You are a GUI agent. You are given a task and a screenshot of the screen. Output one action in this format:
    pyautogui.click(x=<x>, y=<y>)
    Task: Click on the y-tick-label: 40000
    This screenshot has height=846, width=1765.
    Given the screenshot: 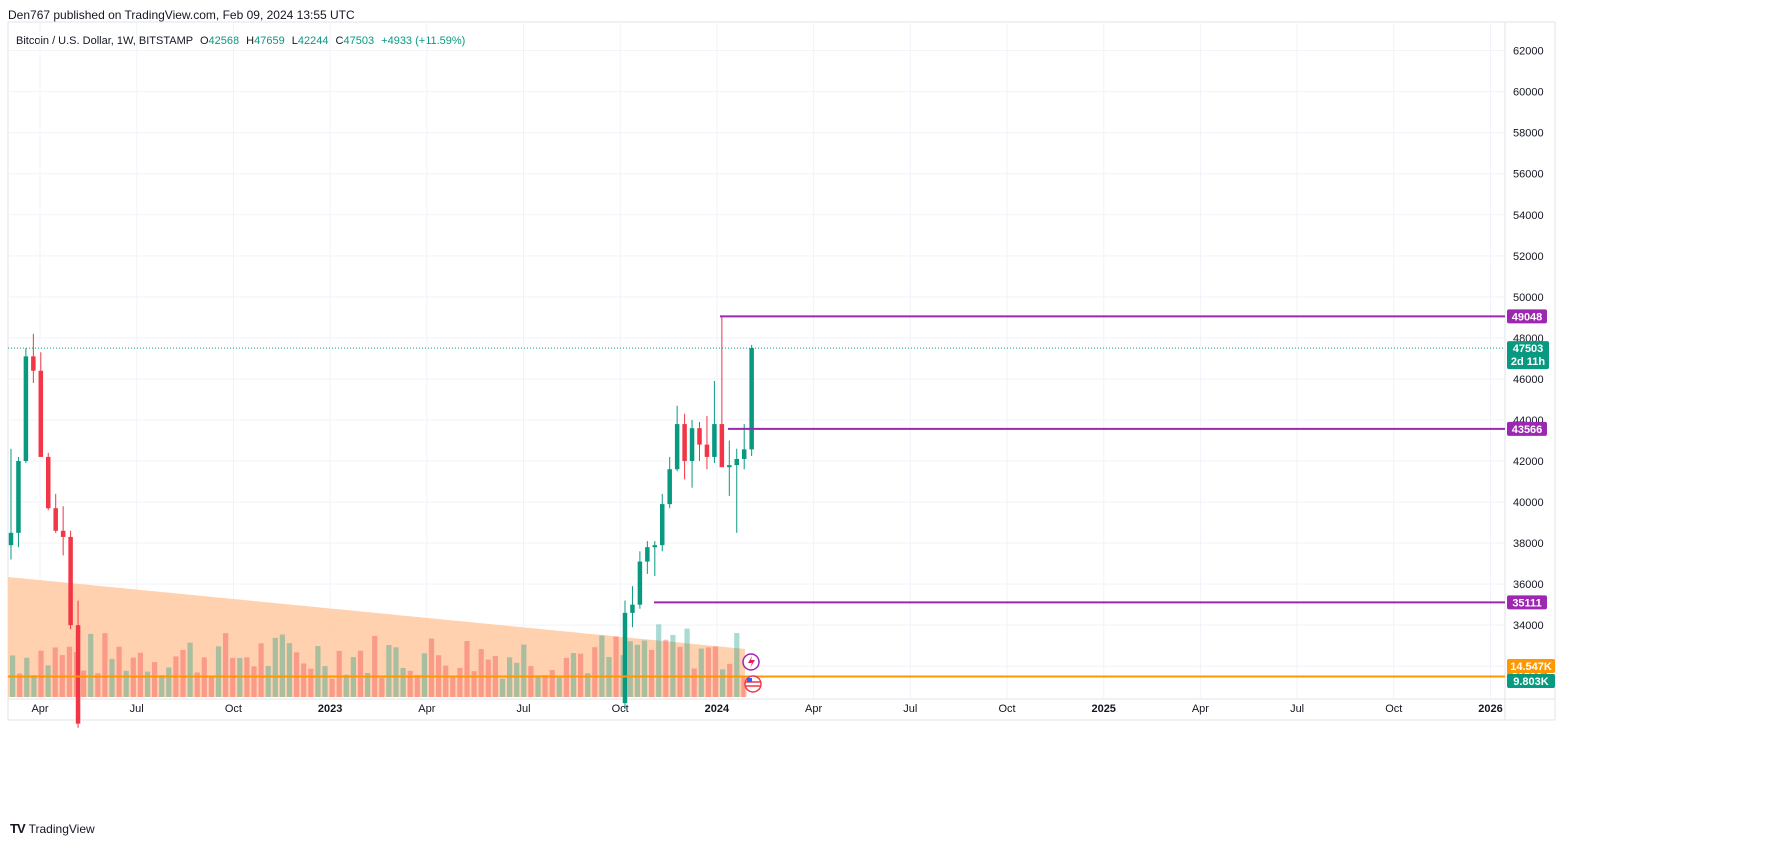 What is the action you would take?
    pyautogui.click(x=1528, y=503)
    